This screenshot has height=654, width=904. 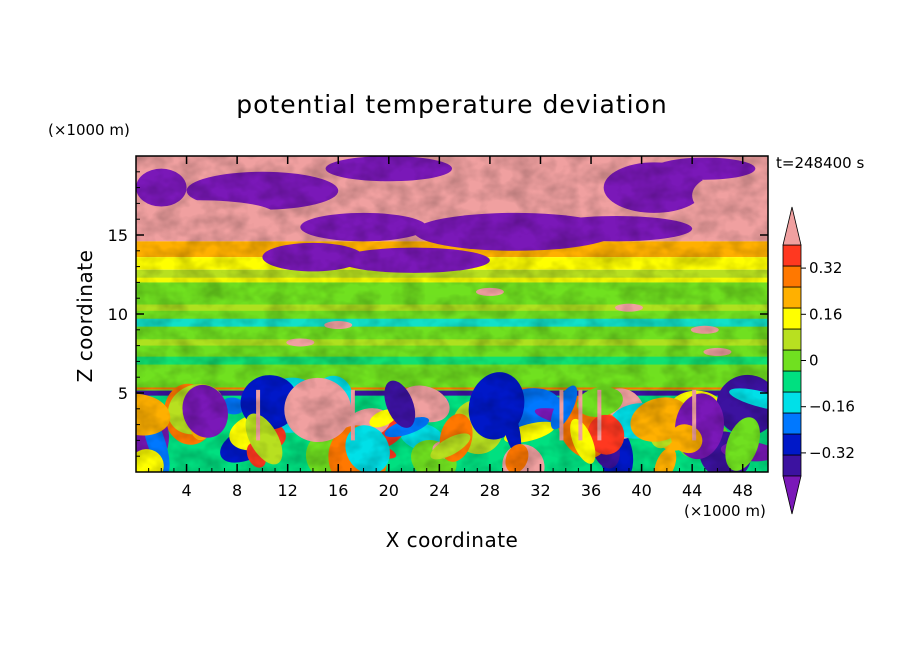 What do you see at coordinates (792, 226) in the screenshot?
I see `colorbar-extend-top` at bounding box center [792, 226].